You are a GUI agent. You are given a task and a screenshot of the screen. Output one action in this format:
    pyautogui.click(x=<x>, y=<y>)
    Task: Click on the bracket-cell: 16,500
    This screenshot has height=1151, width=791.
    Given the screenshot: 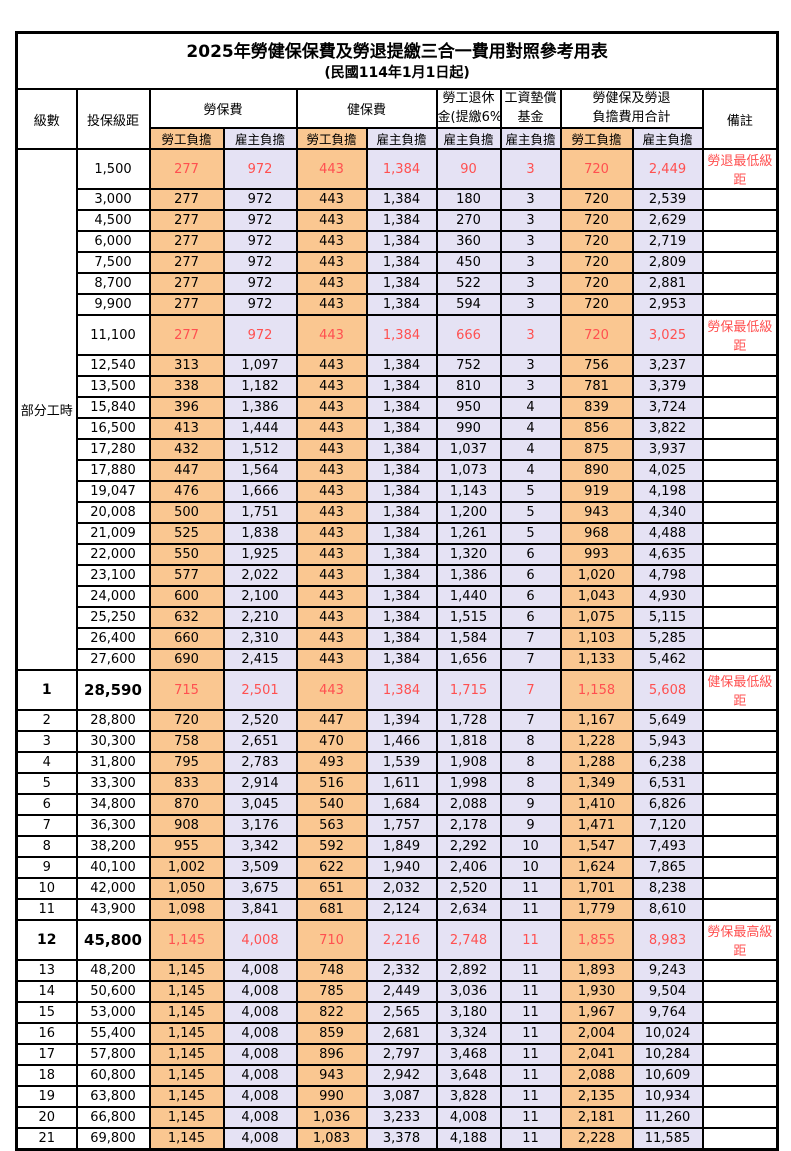 What is the action you would take?
    pyautogui.click(x=113, y=428)
    